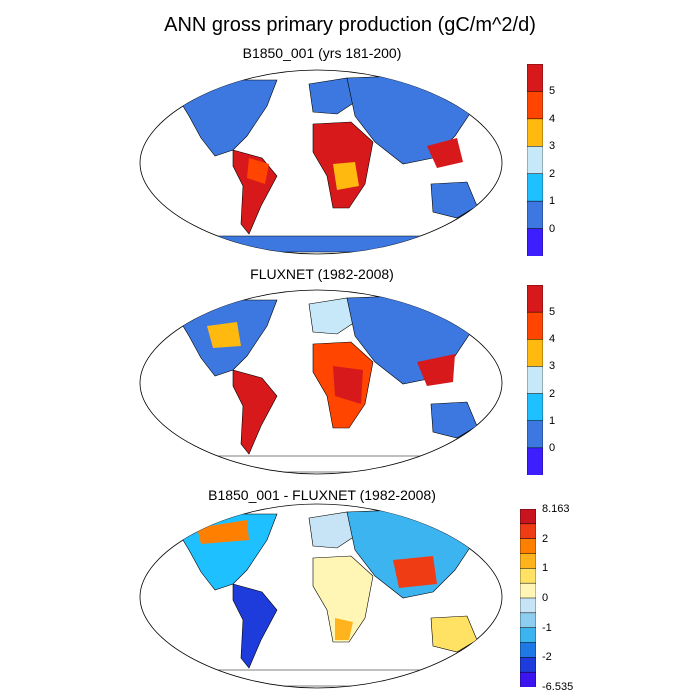 The image size is (700, 700). I want to click on colorbar-tick-label: -2, so click(547, 657).